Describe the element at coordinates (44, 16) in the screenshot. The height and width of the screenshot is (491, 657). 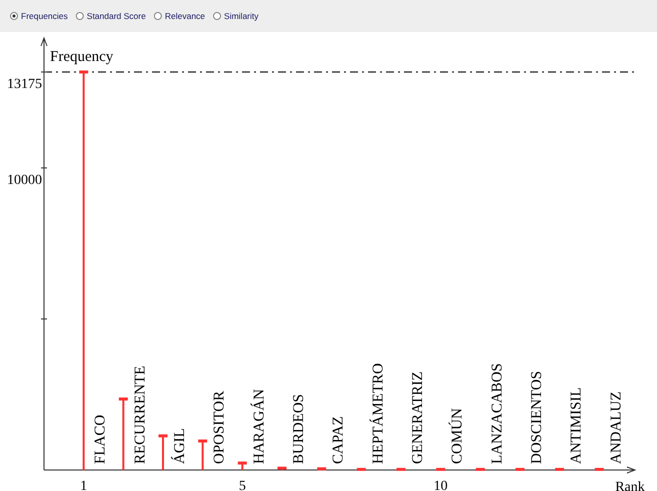
I see `text: Frequencies` at that location.